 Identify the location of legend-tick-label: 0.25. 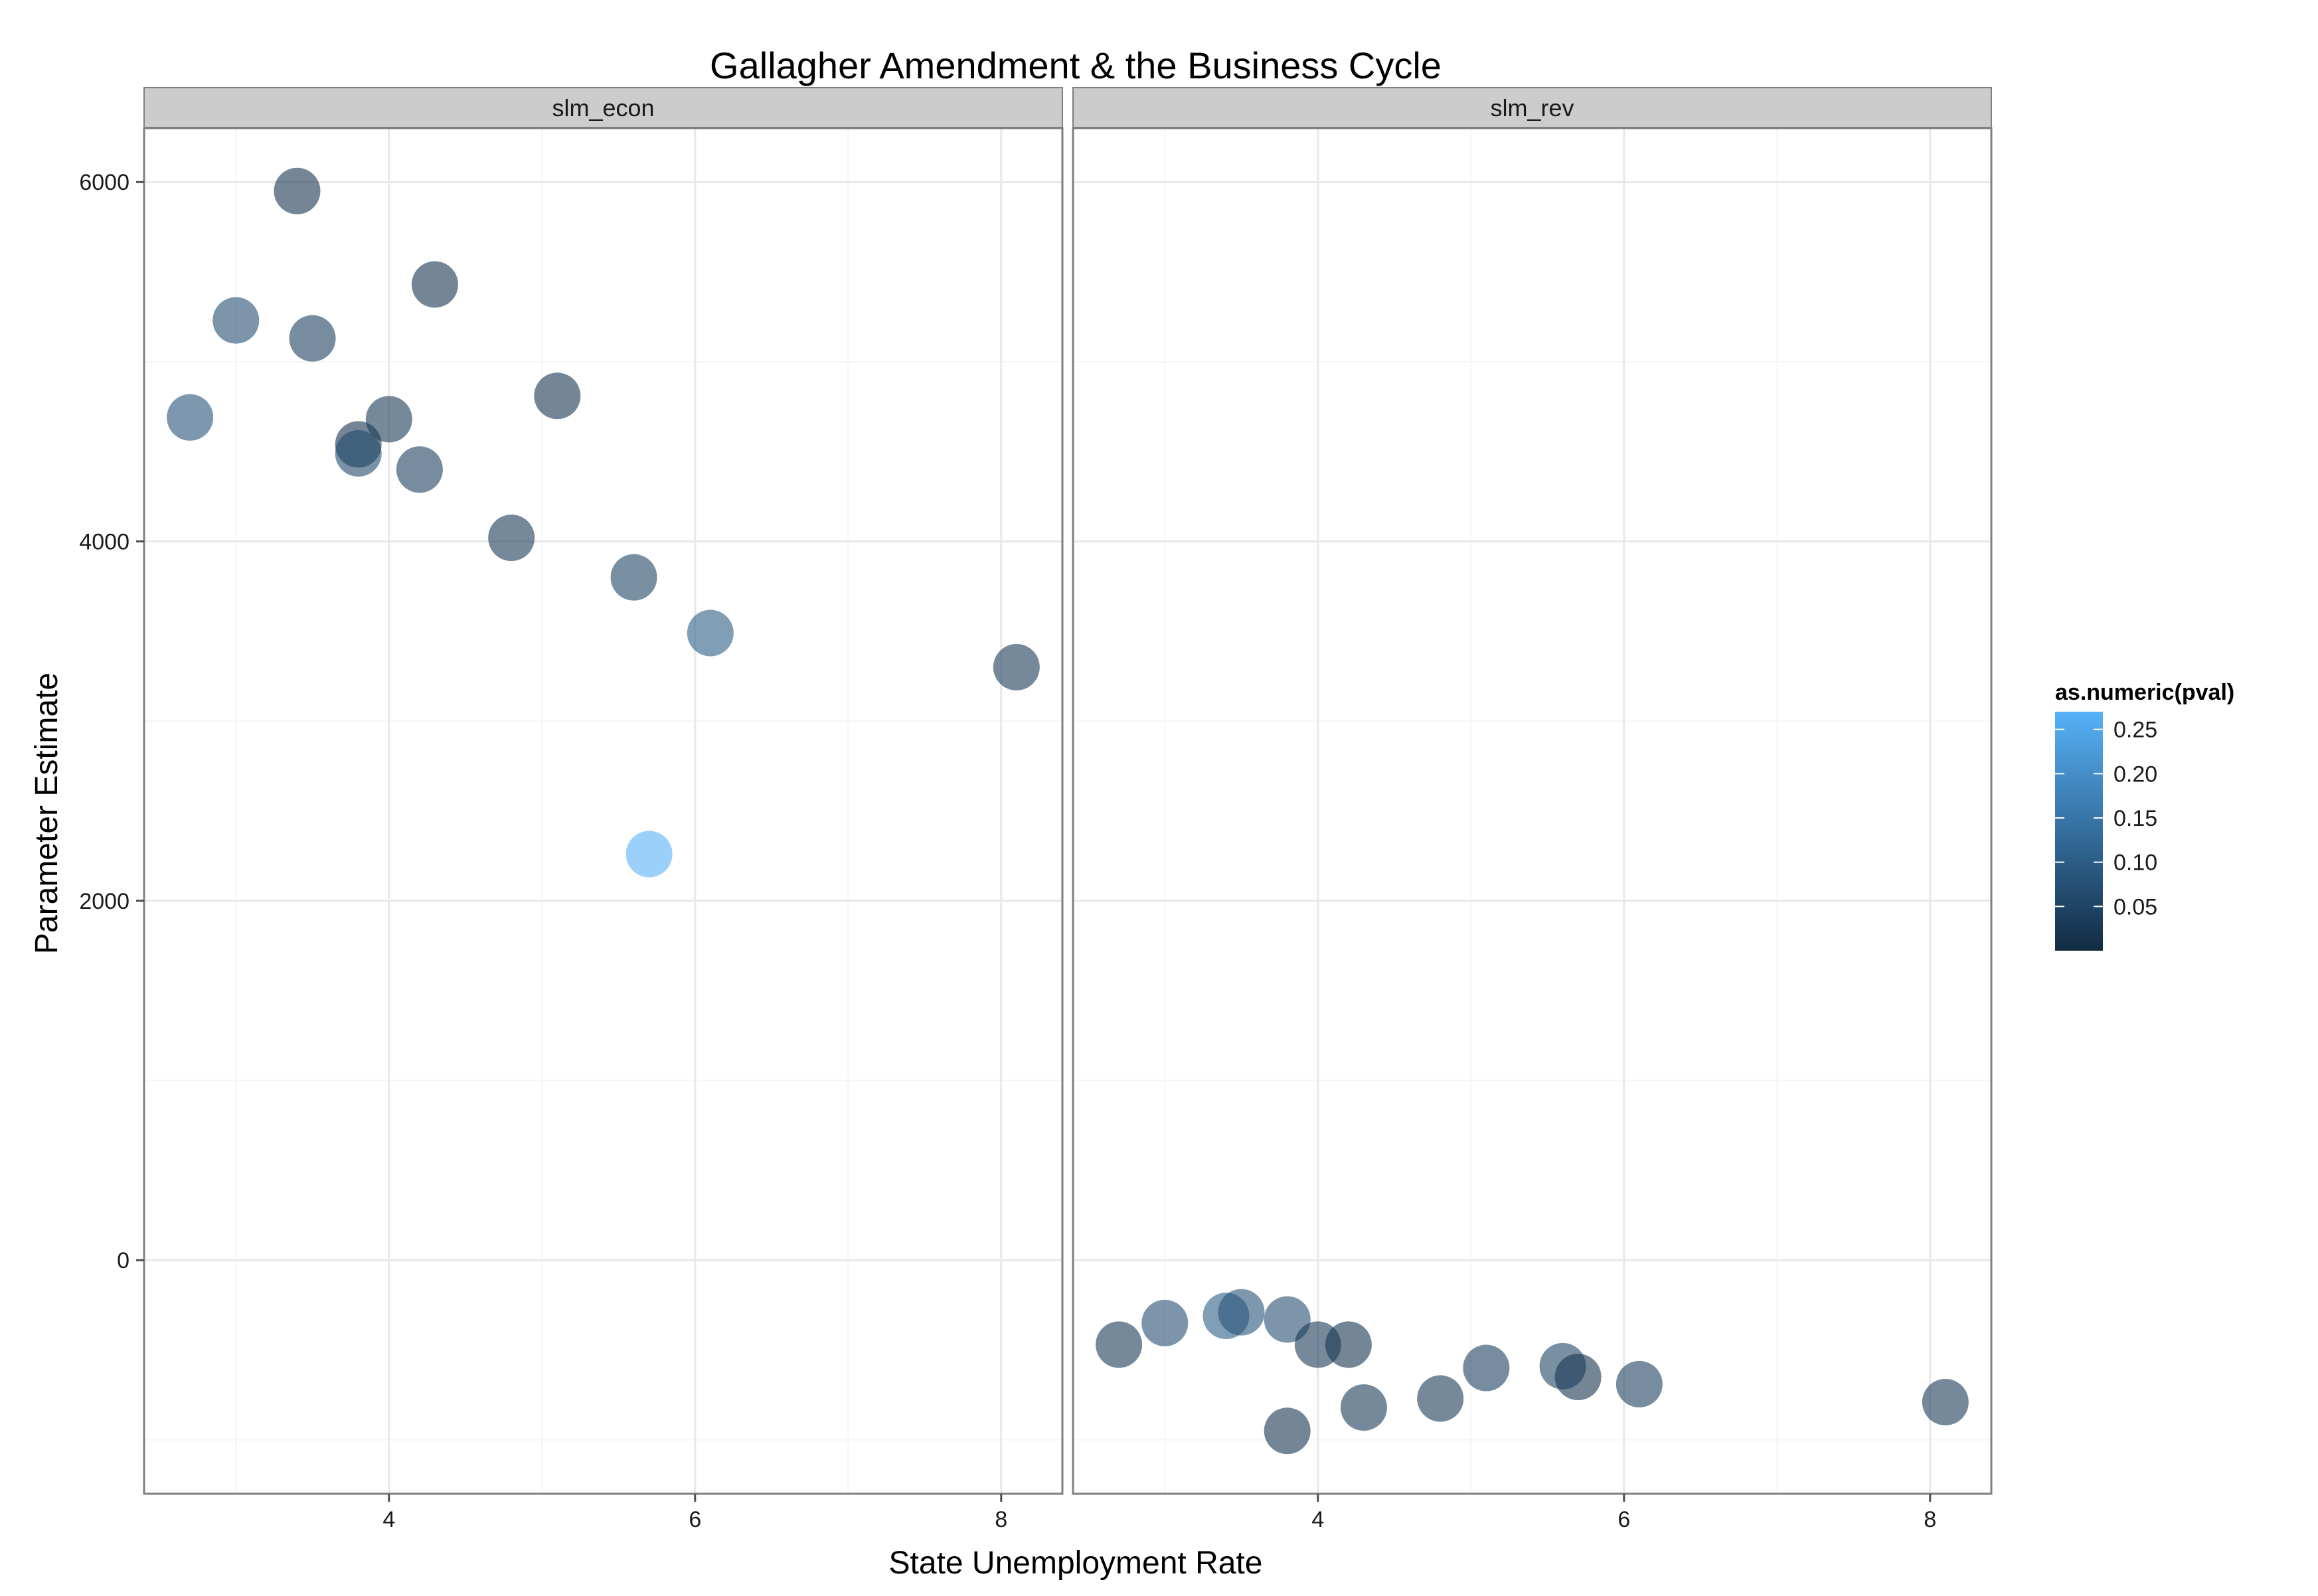
(2135, 730).